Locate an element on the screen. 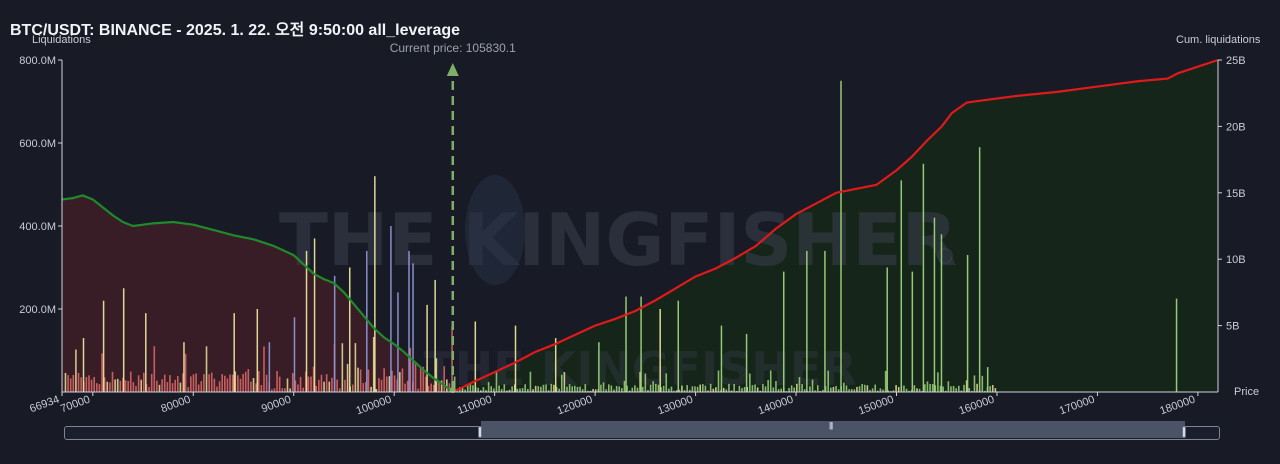  y-tick-label: 200.0M is located at coordinates (37, 310).